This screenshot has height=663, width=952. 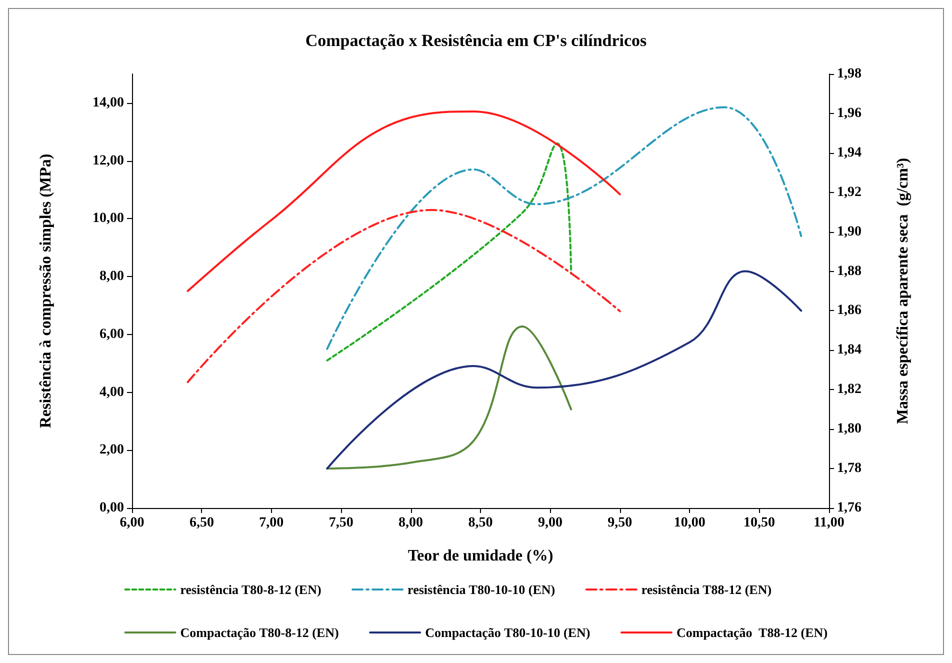 What do you see at coordinates (482, 589) in the screenshot?
I see `legend-label: resistência T80-10-10 (EN)` at bounding box center [482, 589].